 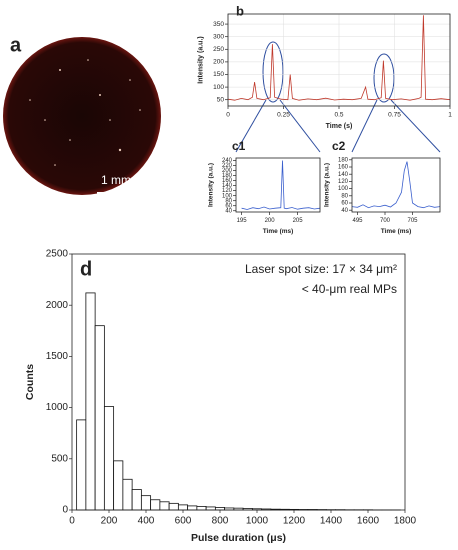 I want to click on panel-label: d, so click(x=86, y=269).